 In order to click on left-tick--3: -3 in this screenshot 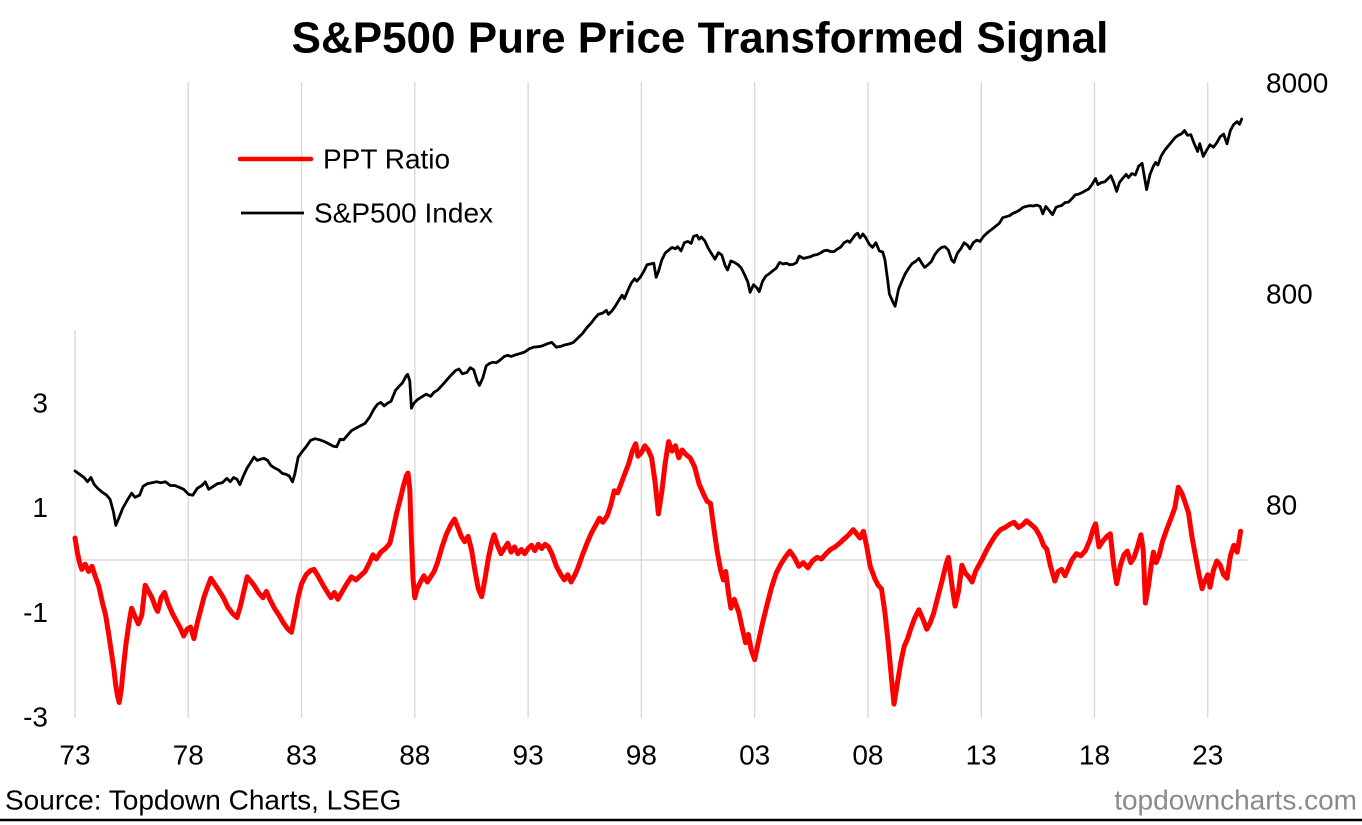, I will do `click(35, 717)`.